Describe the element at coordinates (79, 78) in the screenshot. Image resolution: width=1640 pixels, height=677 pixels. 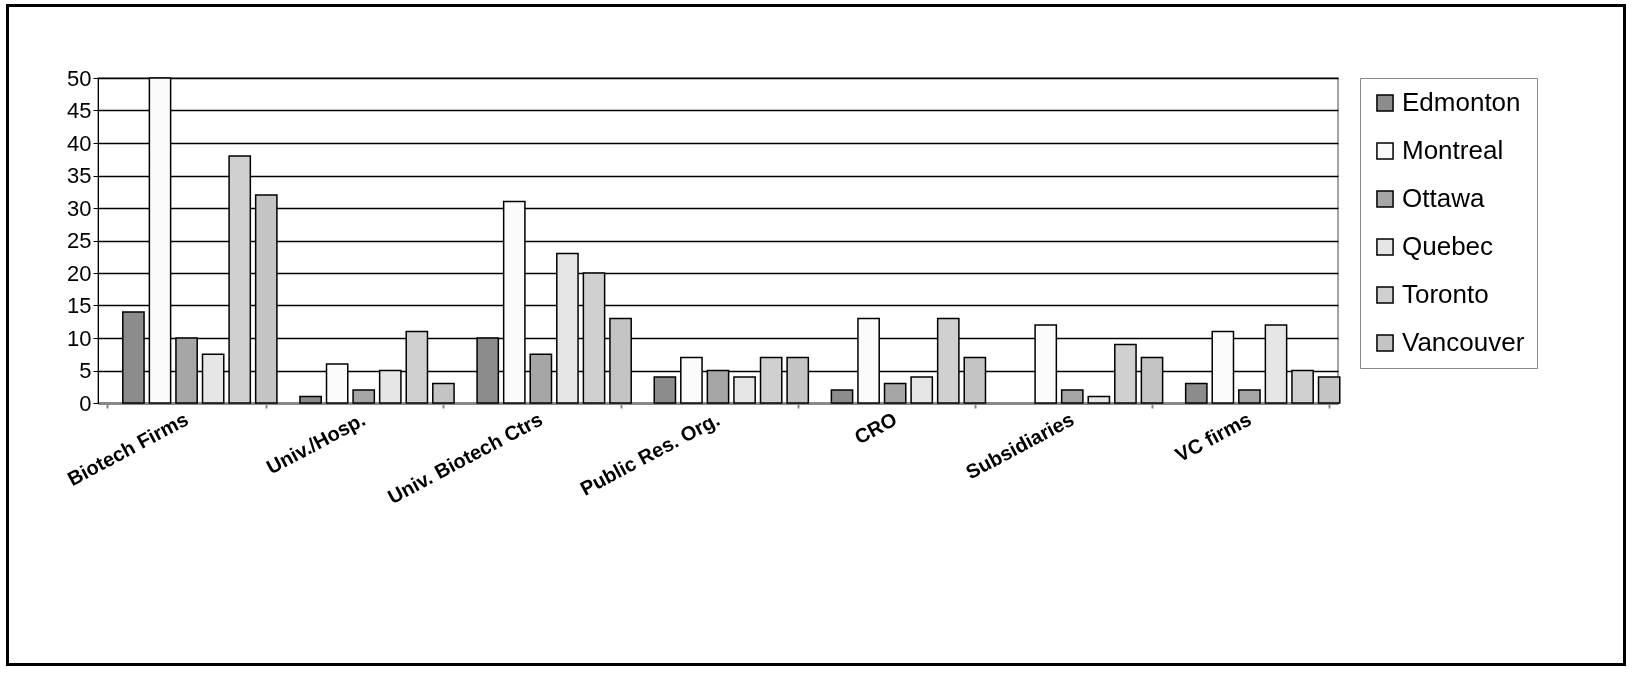
I see `y-tick-label: 50` at that location.